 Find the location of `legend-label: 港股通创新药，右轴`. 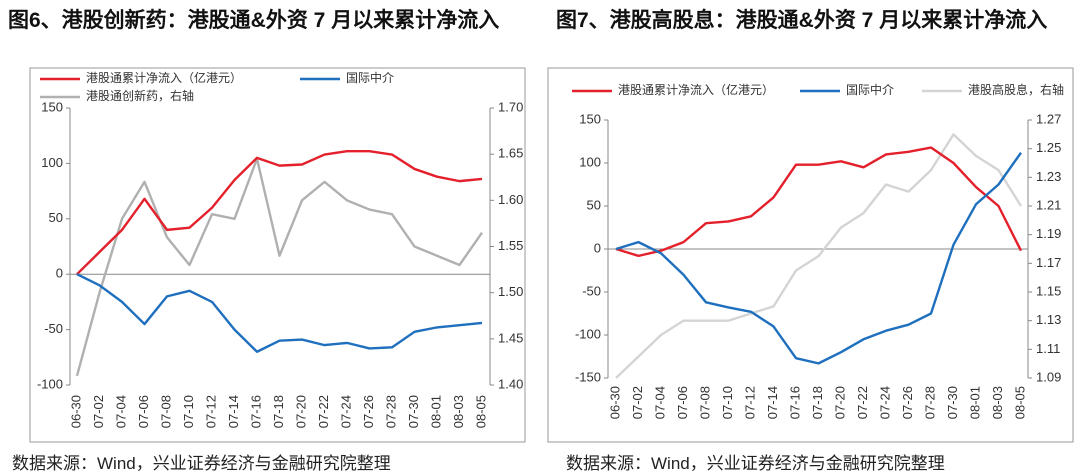

legend-label: 港股通创新药，右轴 is located at coordinates (140, 95).